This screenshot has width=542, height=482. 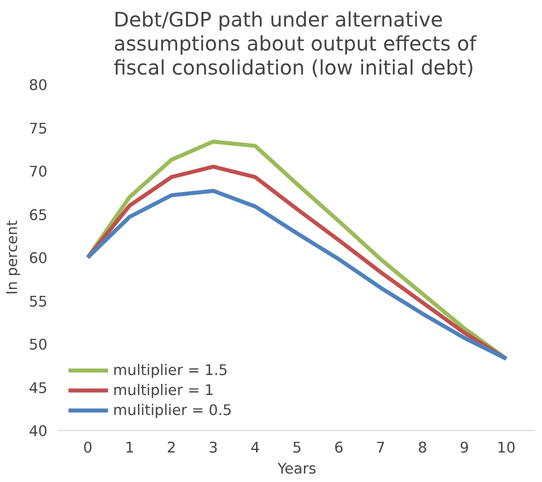 What do you see at coordinates (170, 370) in the screenshot?
I see `legend-label: multiplier = 1.5` at bounding box center [170, 370].